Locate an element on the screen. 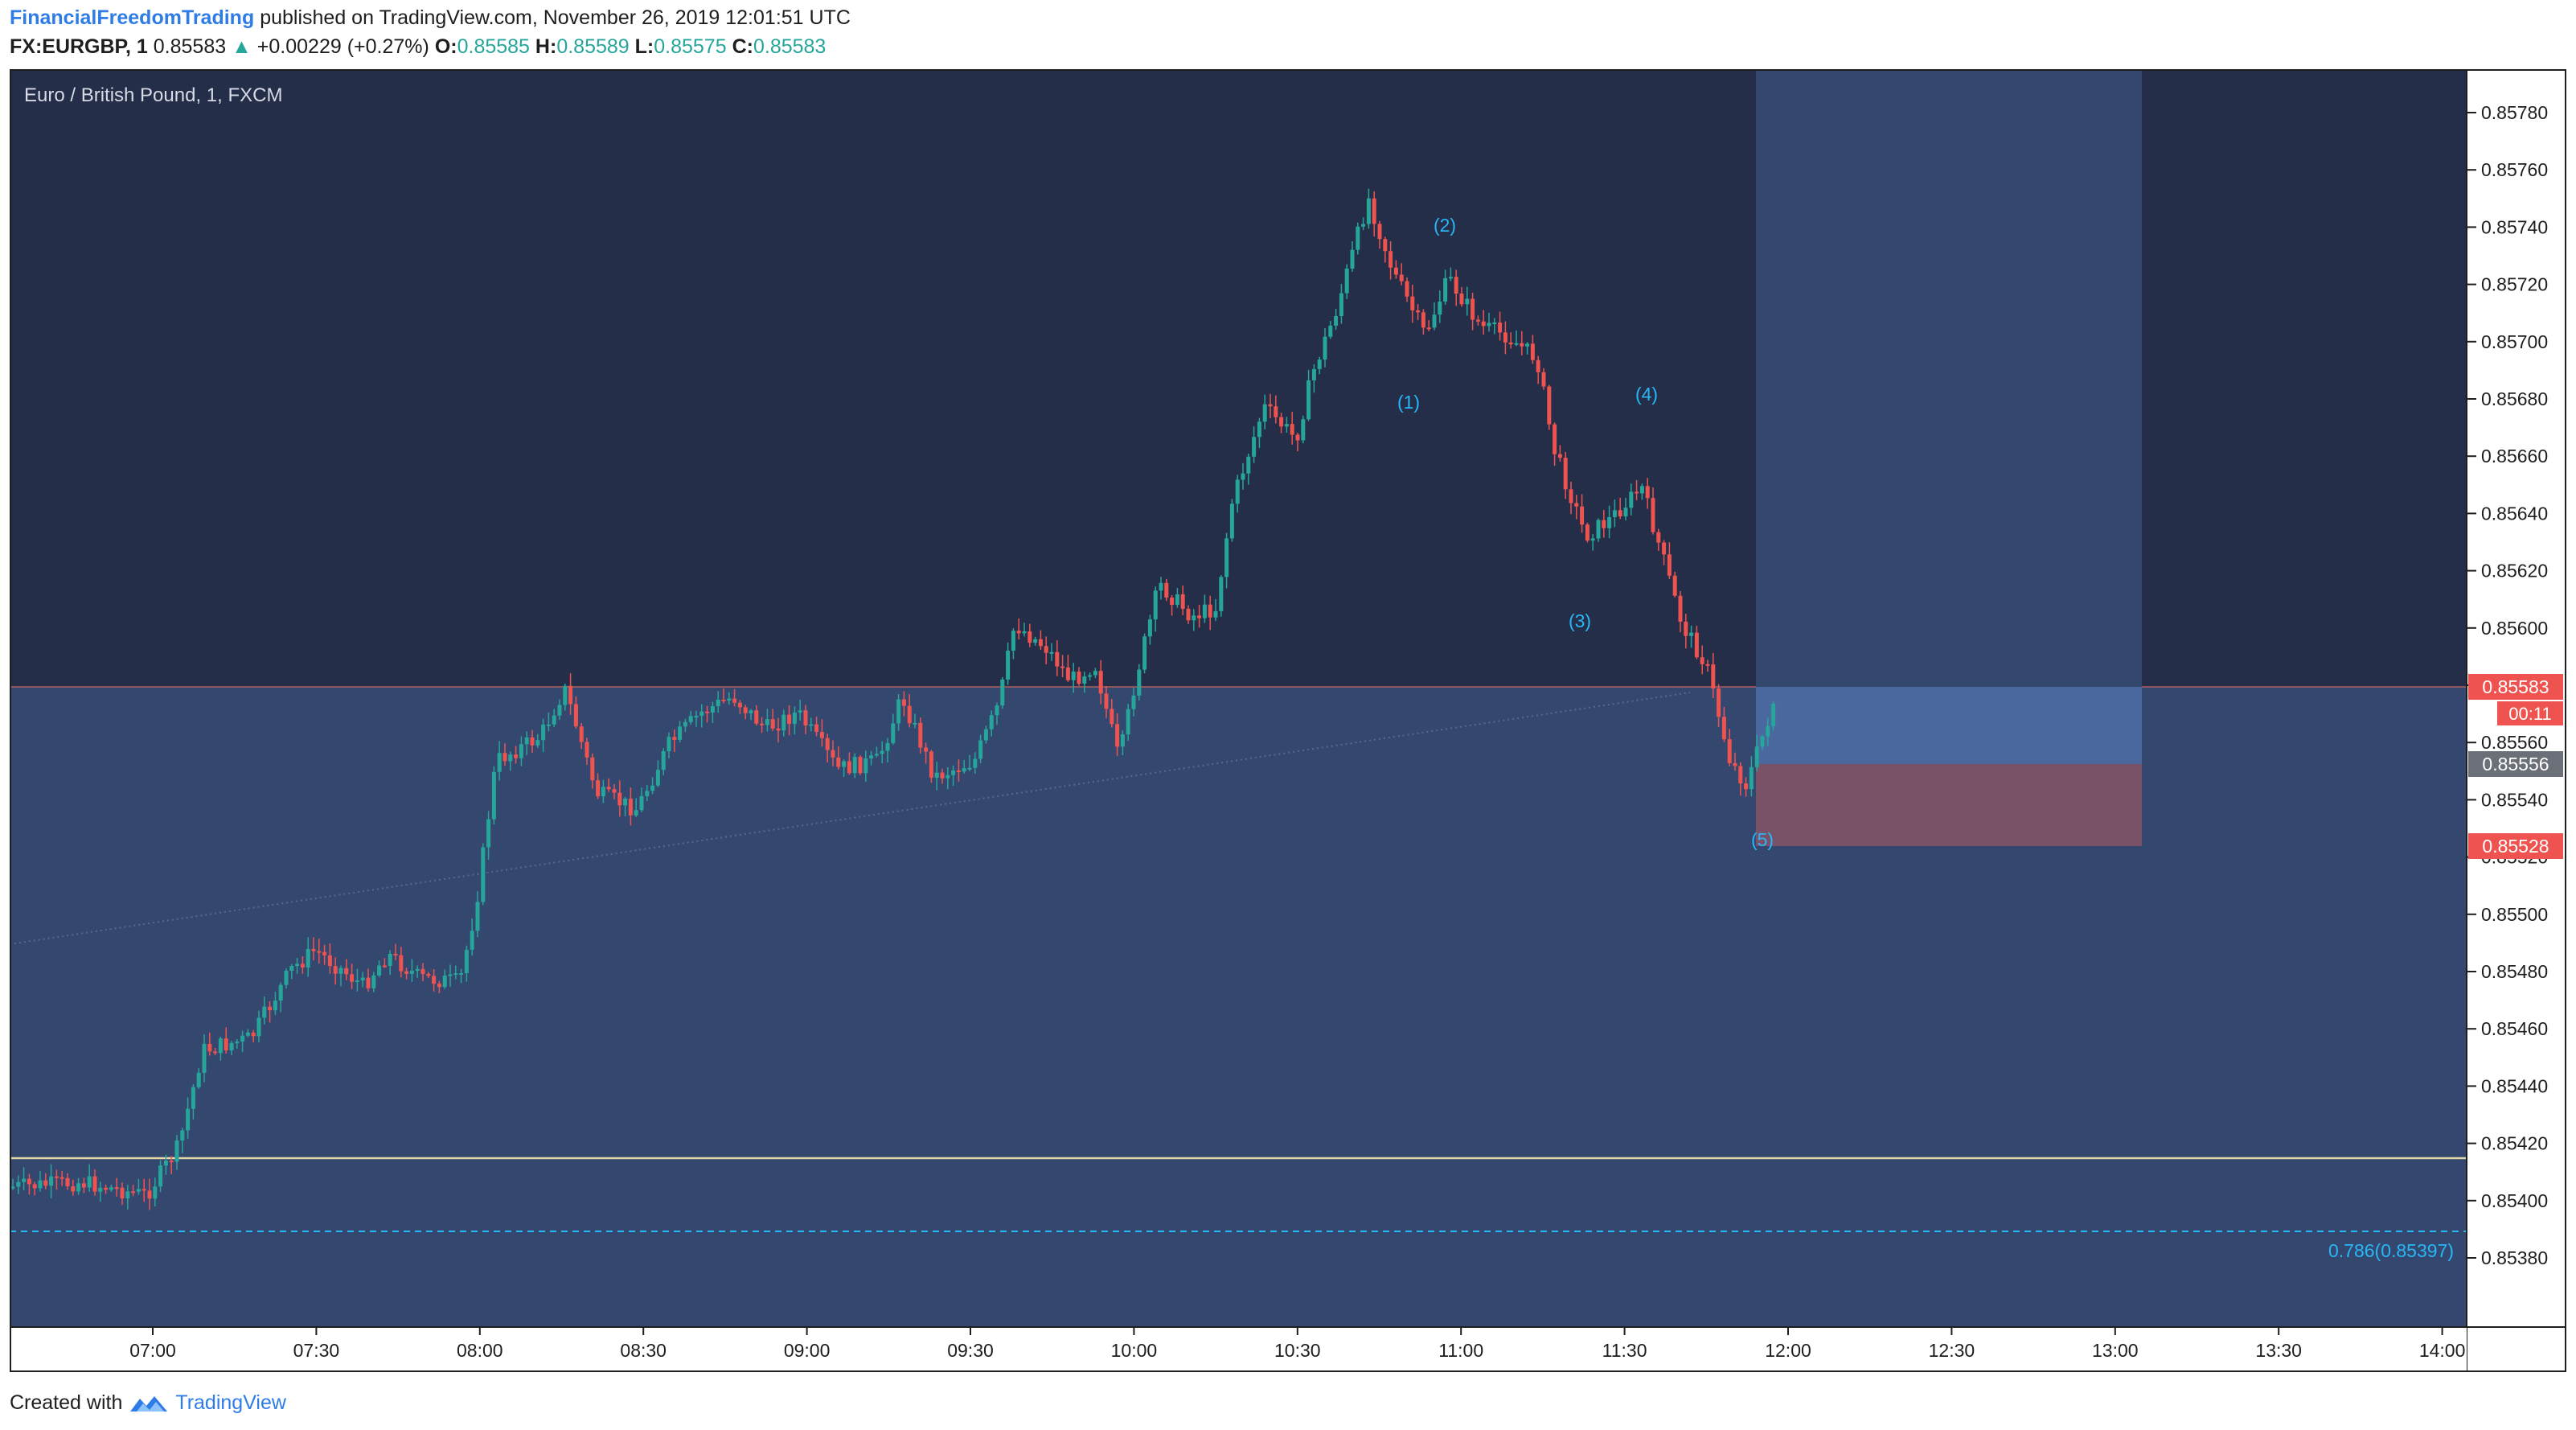 The height and width of the screenshot is (1430, 2576). time-axis is located at coordinates (1238, 1349).